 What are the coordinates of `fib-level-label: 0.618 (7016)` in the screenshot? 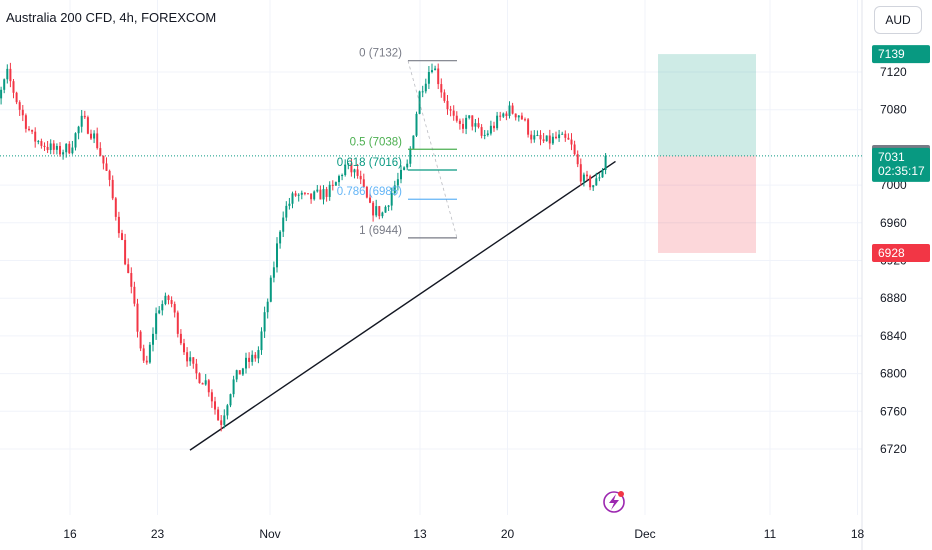 It's located at (369, 163).